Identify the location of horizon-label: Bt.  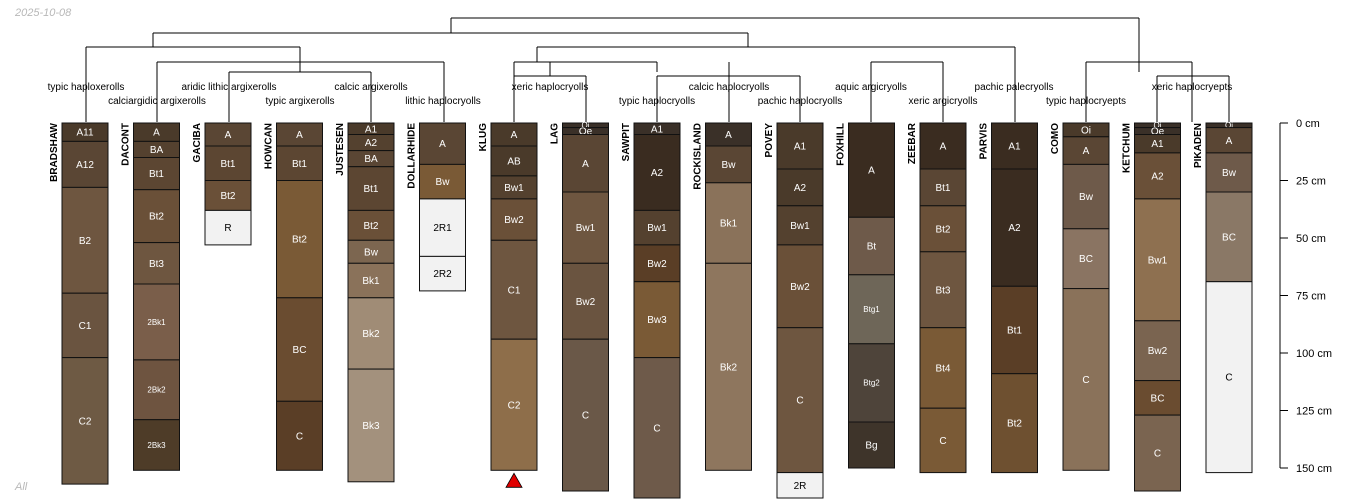
(872, 247).